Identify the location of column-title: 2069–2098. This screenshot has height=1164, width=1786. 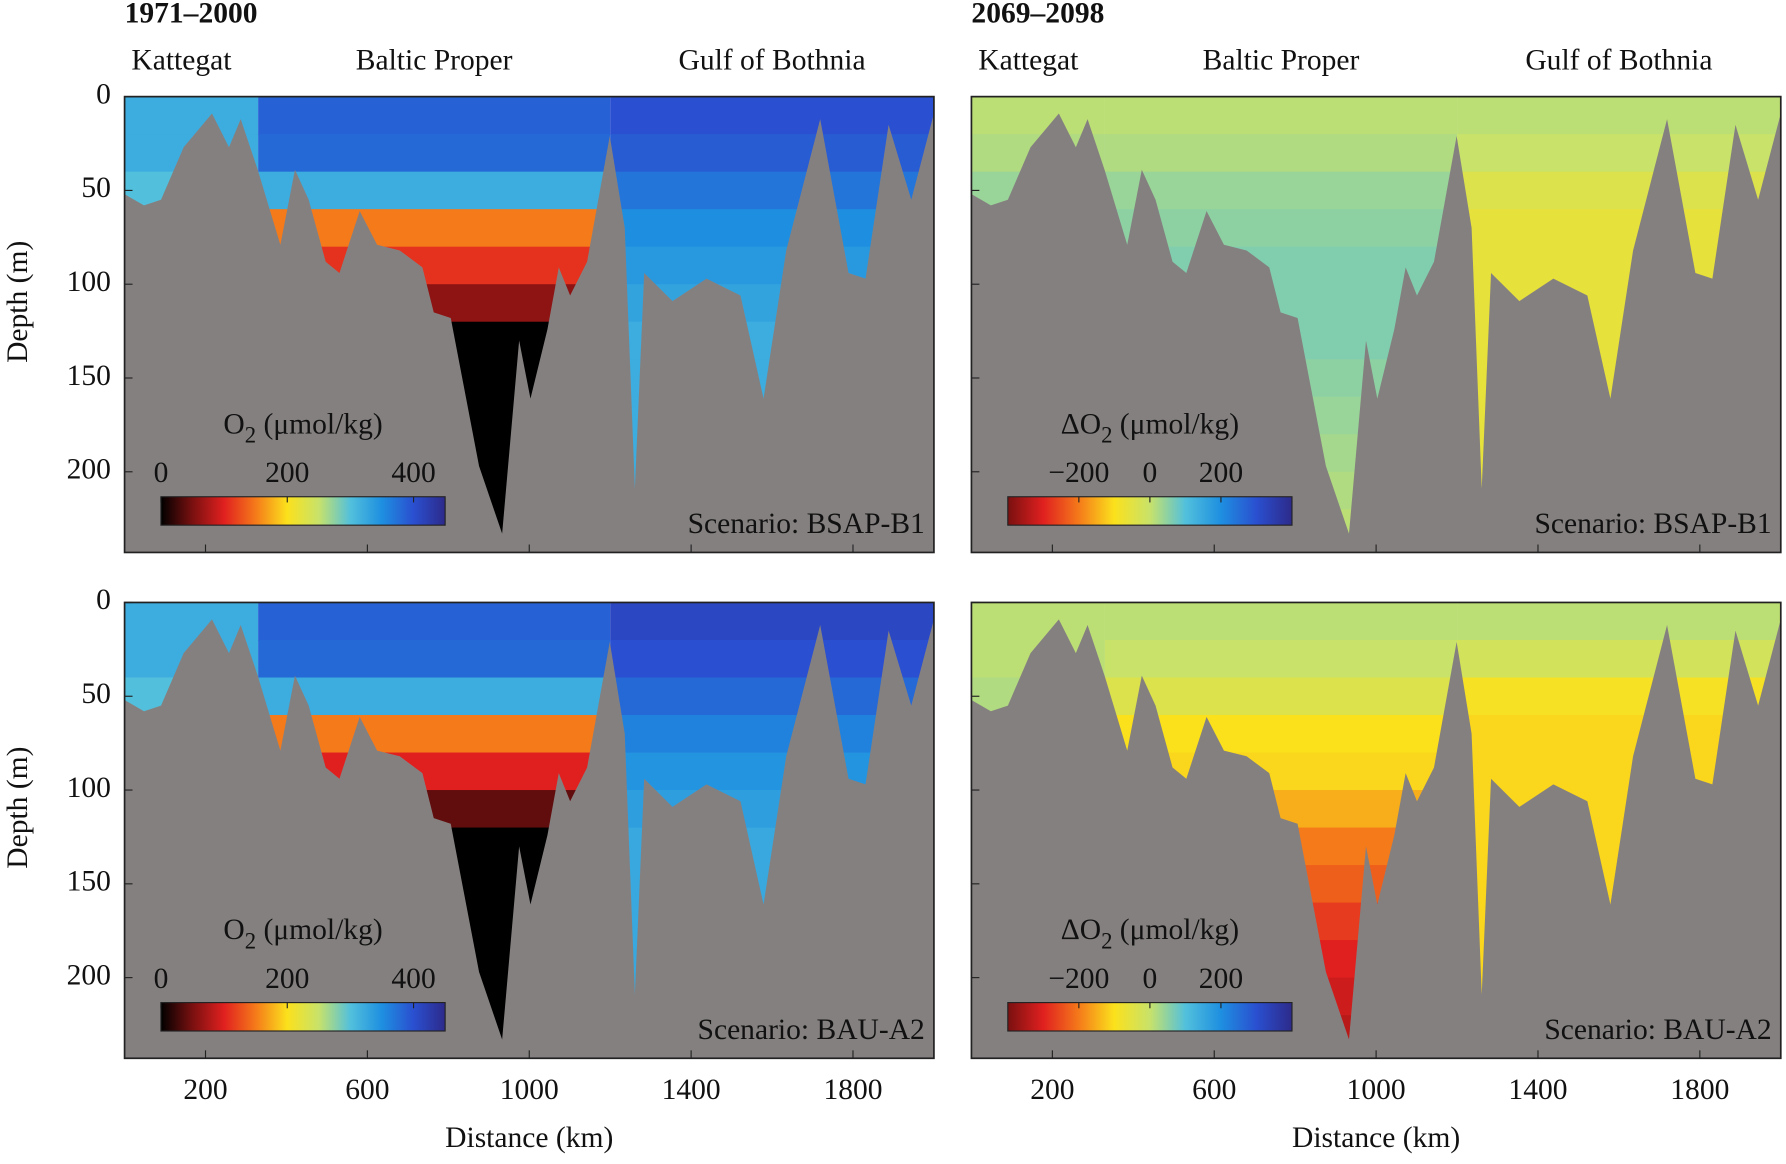
(1037, 15).